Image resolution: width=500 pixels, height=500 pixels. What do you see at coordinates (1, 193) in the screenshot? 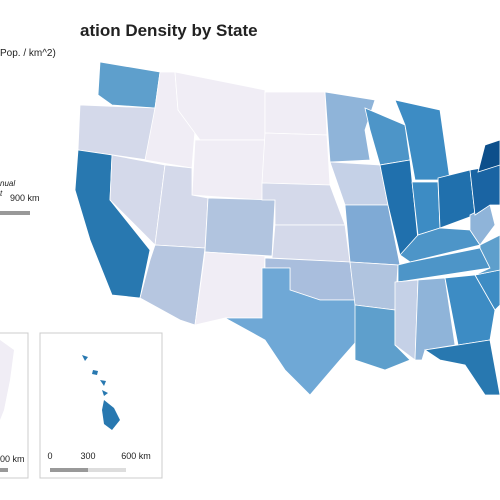
I see `side-note: t` at bounding box center [1, 193].